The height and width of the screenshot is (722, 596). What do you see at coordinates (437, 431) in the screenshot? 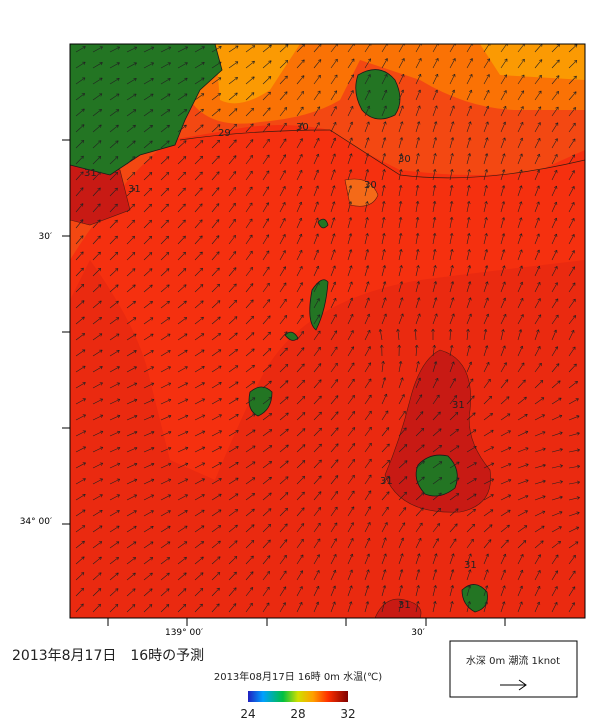
I see `warm-core` at bounding box center [437, 431].